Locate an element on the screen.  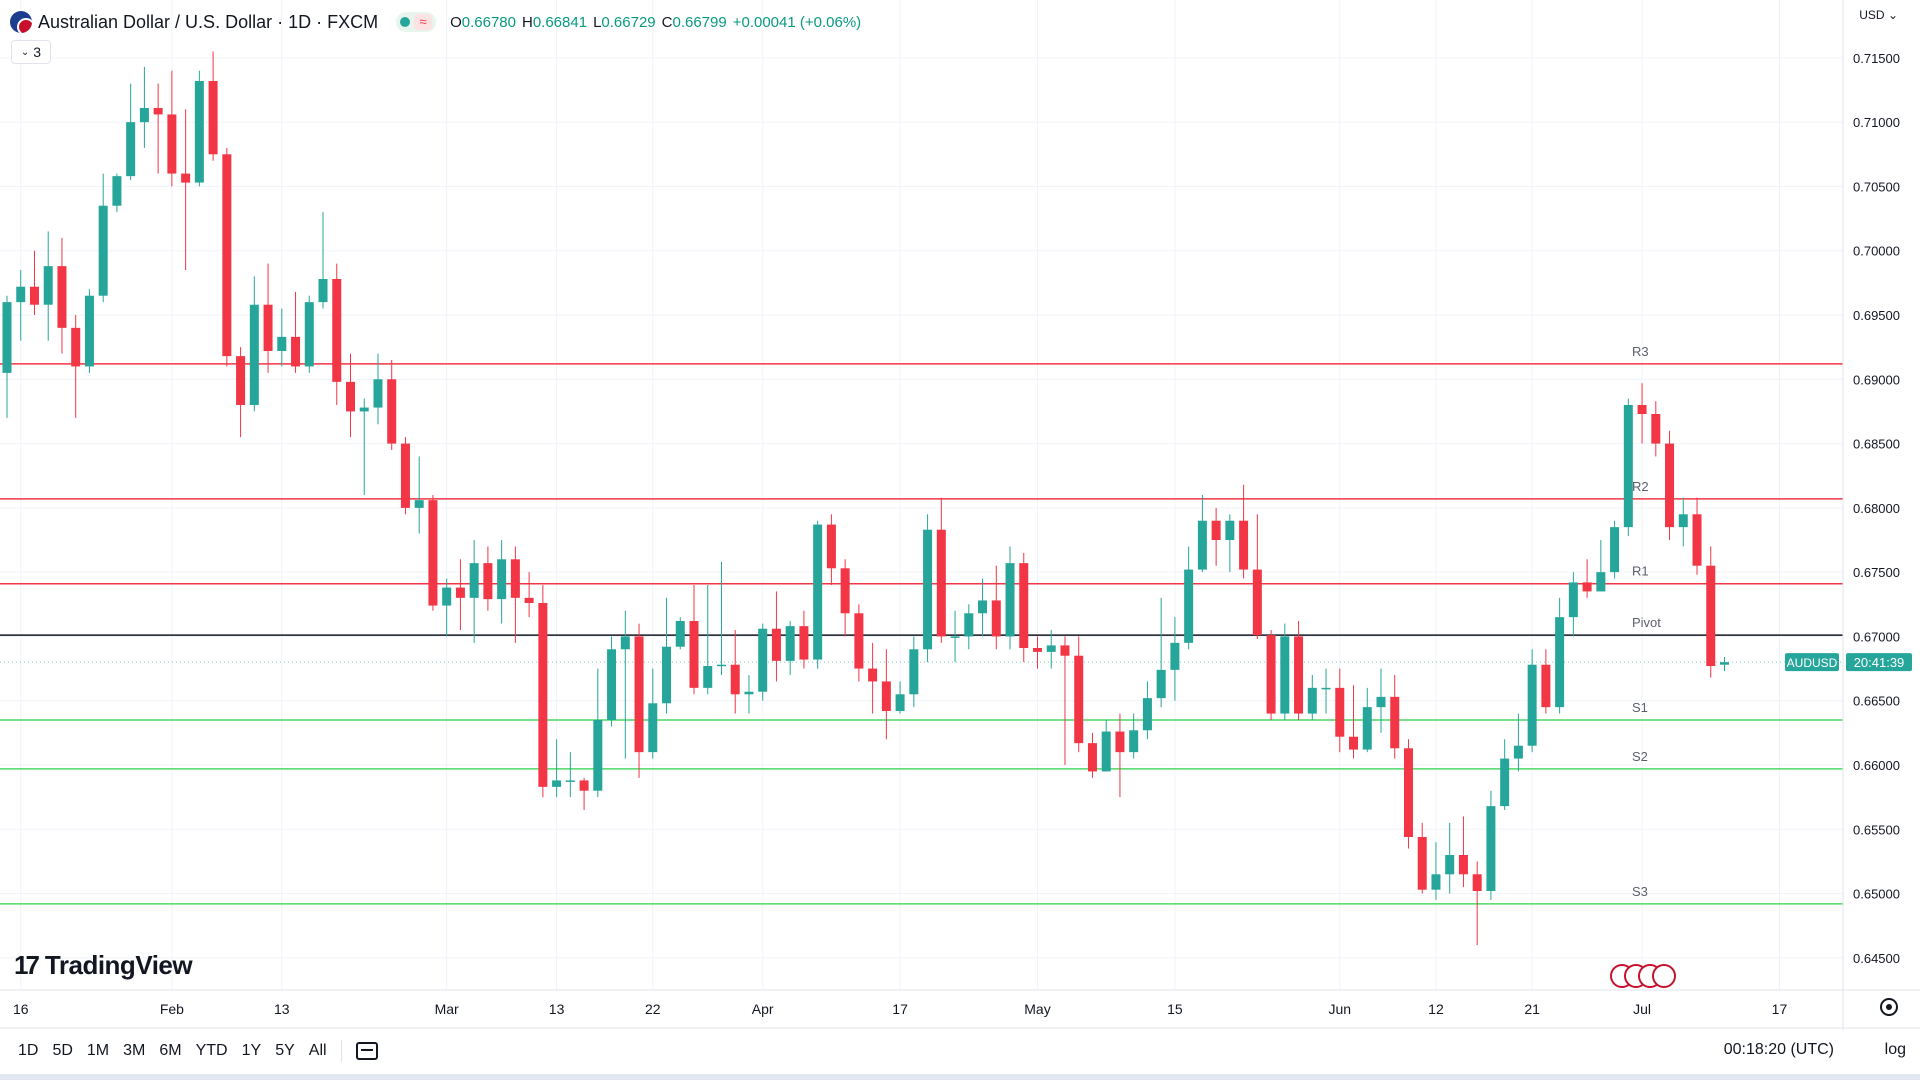
level-label-r3: R3 is located at coordinates (1640, 351).